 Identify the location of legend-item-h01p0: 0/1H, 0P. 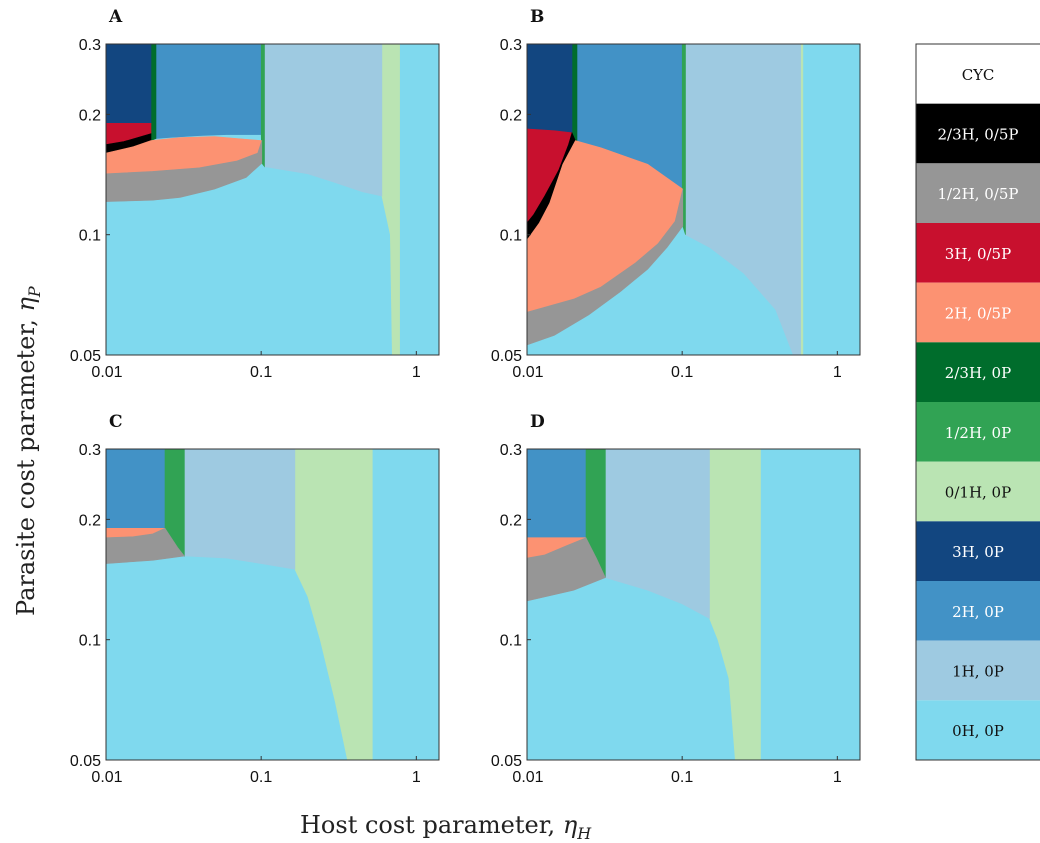
(978, 491).